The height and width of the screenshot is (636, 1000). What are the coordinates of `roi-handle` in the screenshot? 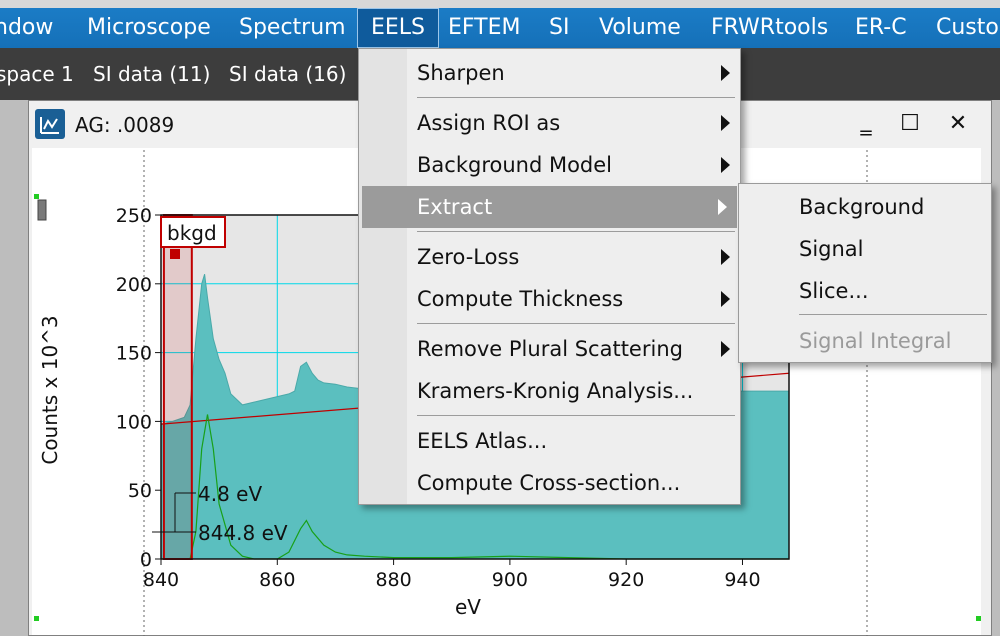 It's located at (175, 254).